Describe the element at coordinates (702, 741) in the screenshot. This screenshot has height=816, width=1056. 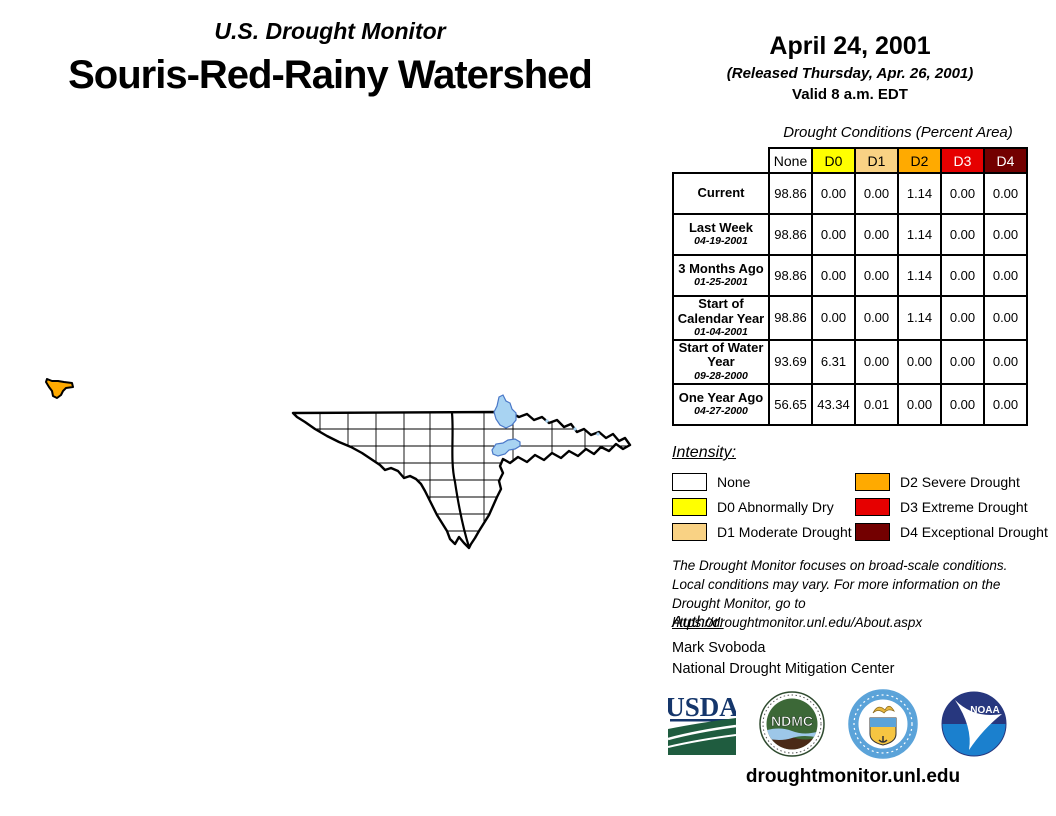
I see `usda-field-stripe` at that location.